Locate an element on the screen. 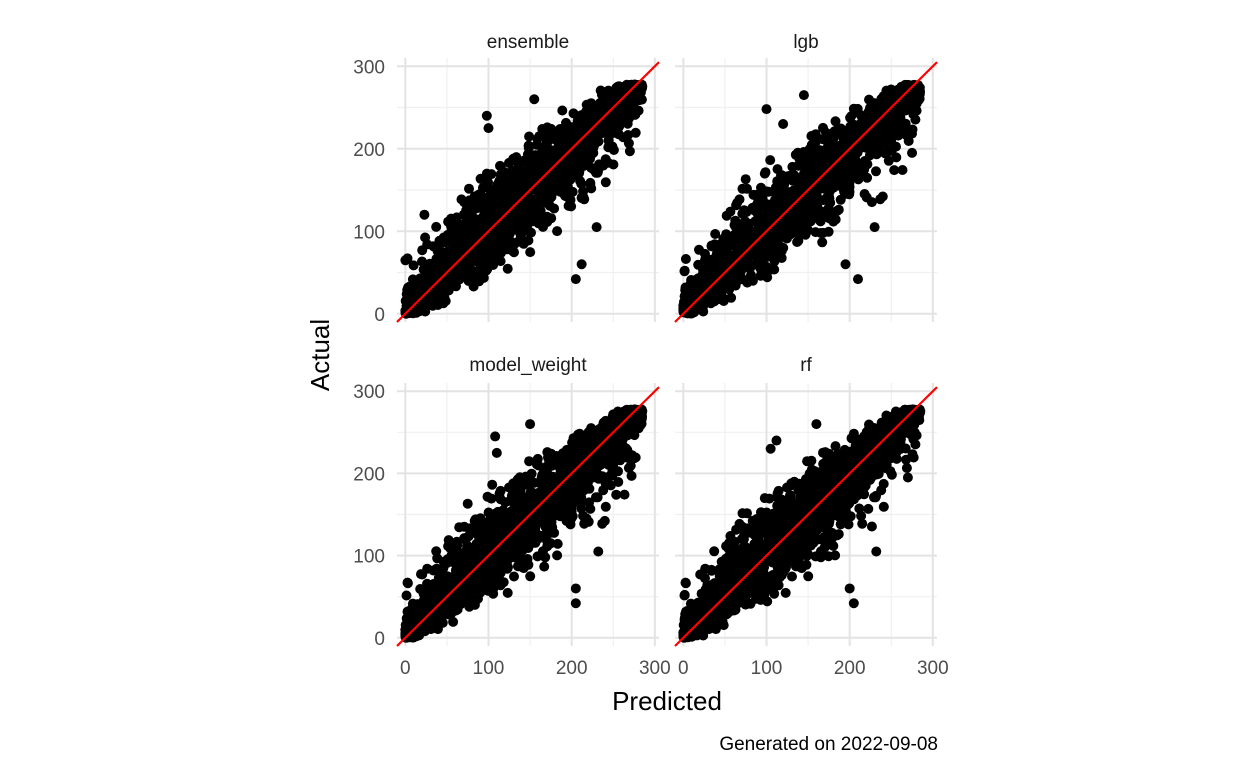  point-cloud is located at coordinates (524, 199).